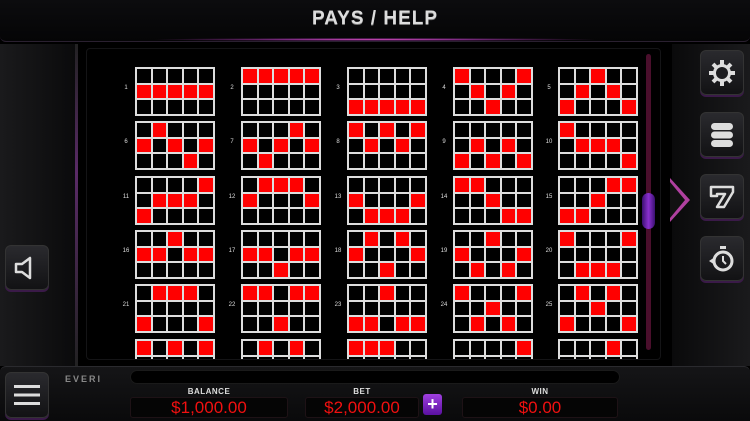 The height and width of the screenshot is (421, 750). I want to click on increase-bet-button: +, so click(432, 404).